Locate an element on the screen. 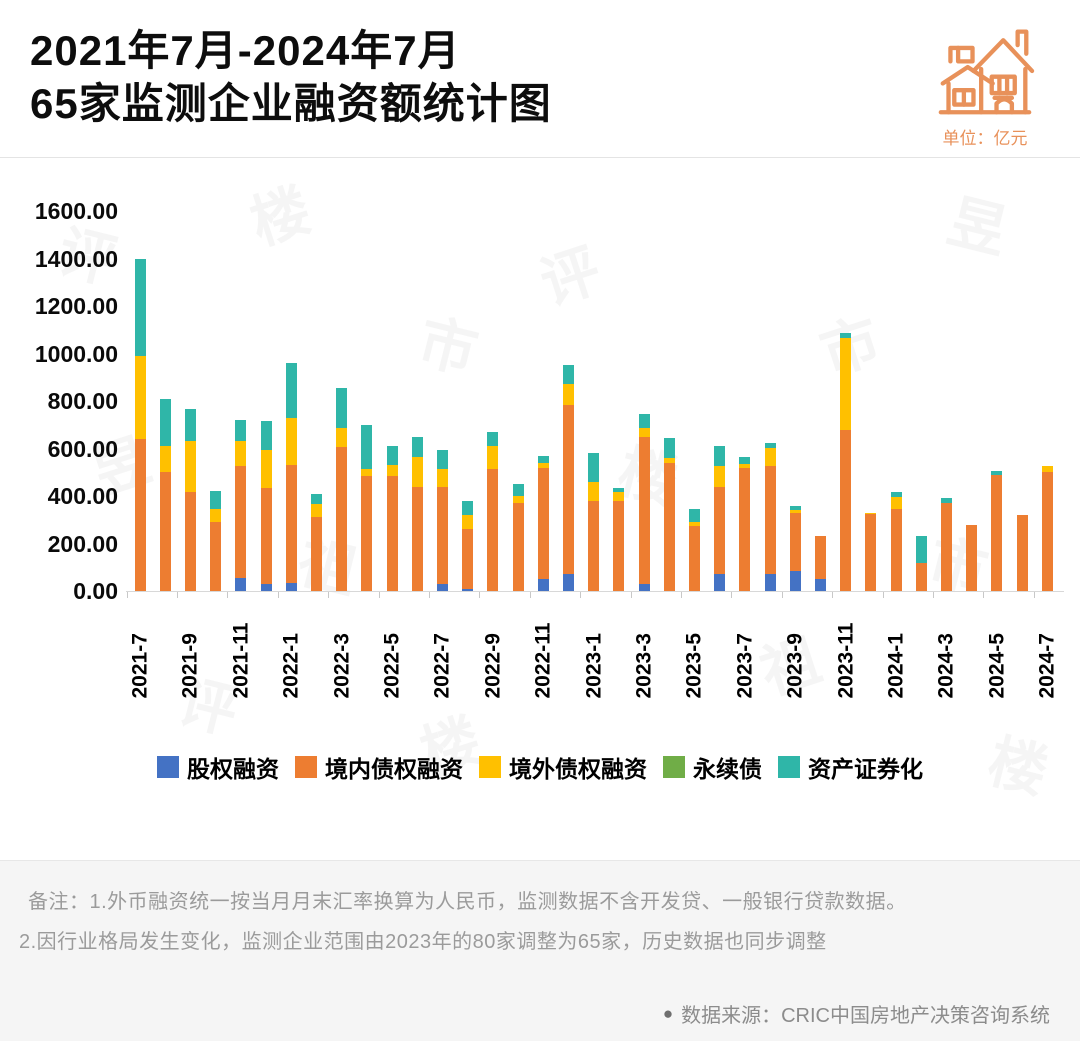 The width and height of the screenshot is (1080, 1041). legend-label: 境外债权融资 is located at coordinates (578, 769).